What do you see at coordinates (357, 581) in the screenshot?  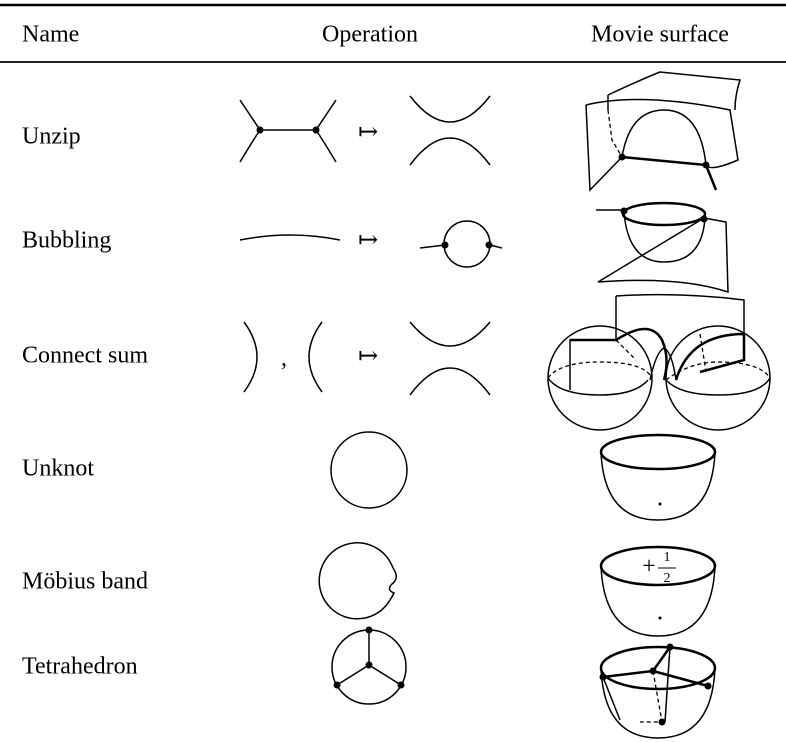 I see `mobius-operation` at bounding box center [357, 581].